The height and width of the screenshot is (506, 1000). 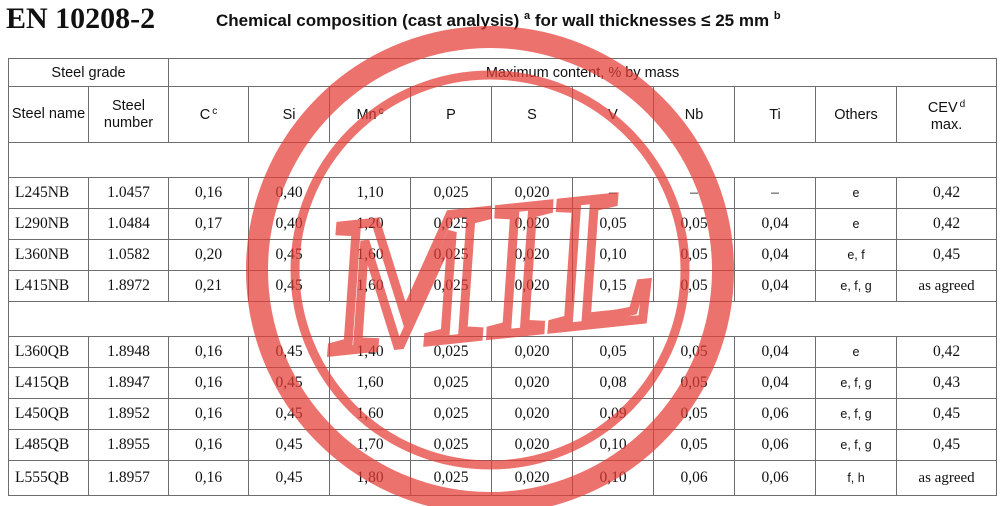 I want to click on cell-name: L415QB, so click(x=48, y=383).